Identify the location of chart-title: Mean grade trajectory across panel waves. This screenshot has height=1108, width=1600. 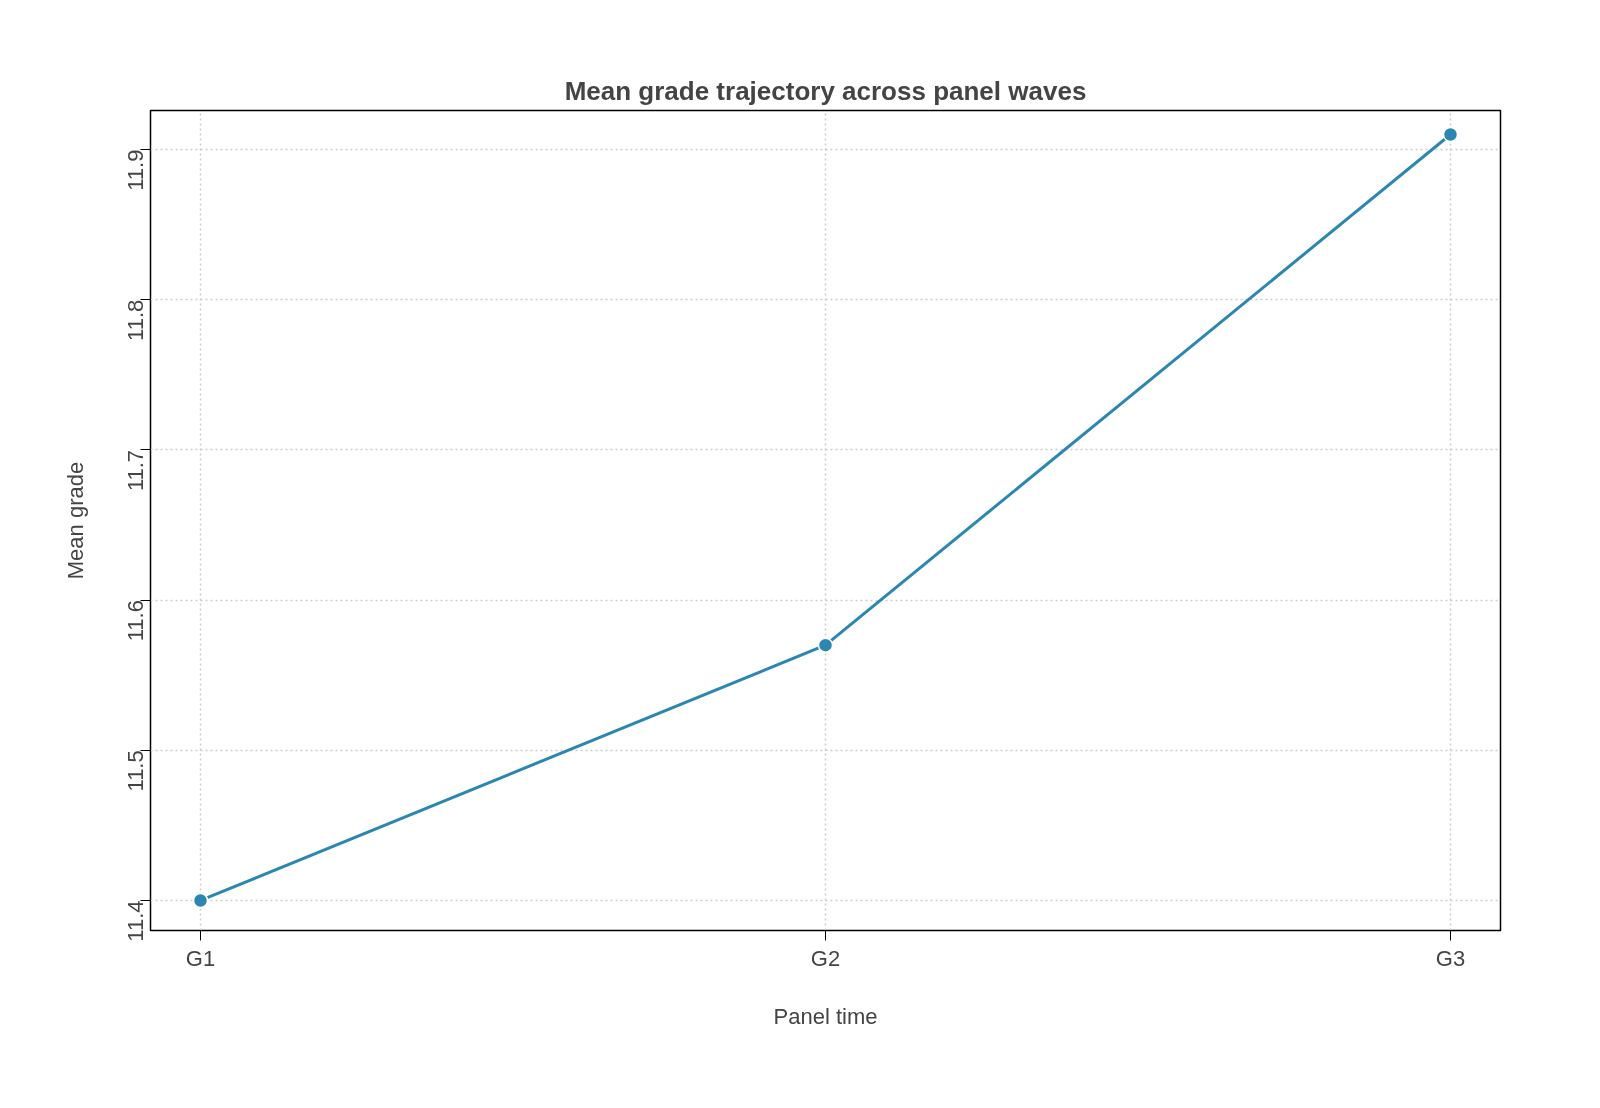
(825, 90).